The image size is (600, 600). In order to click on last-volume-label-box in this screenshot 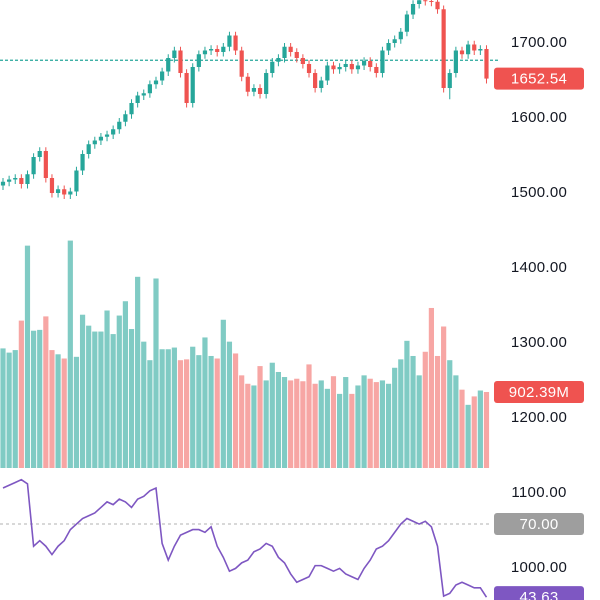, I will do `click(539, 391)`.